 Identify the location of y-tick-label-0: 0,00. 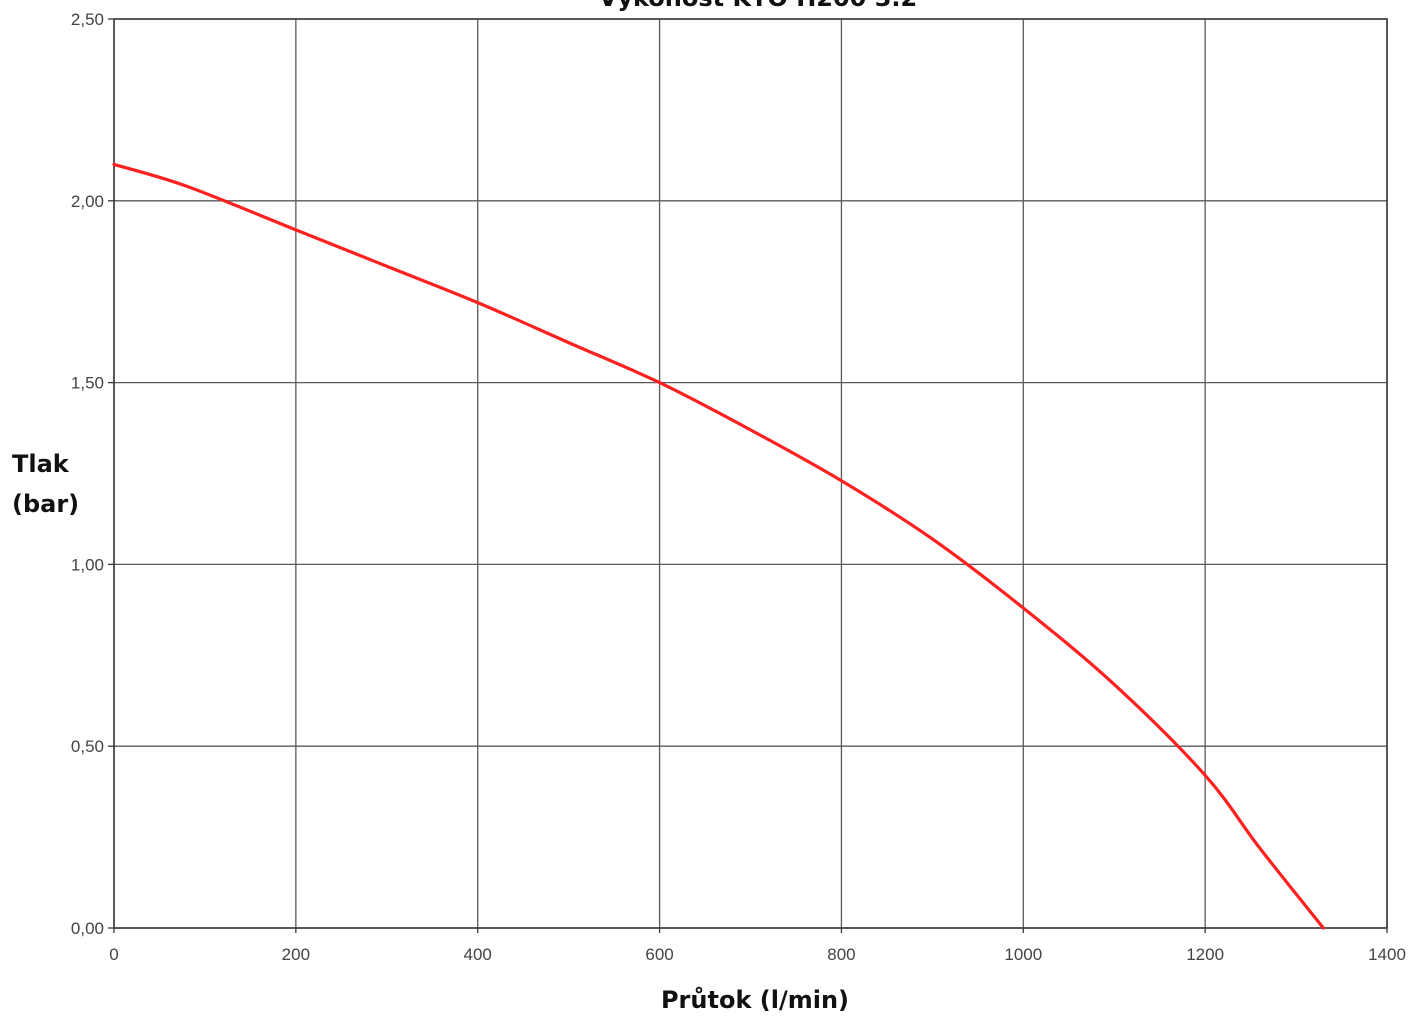
(87, 928).